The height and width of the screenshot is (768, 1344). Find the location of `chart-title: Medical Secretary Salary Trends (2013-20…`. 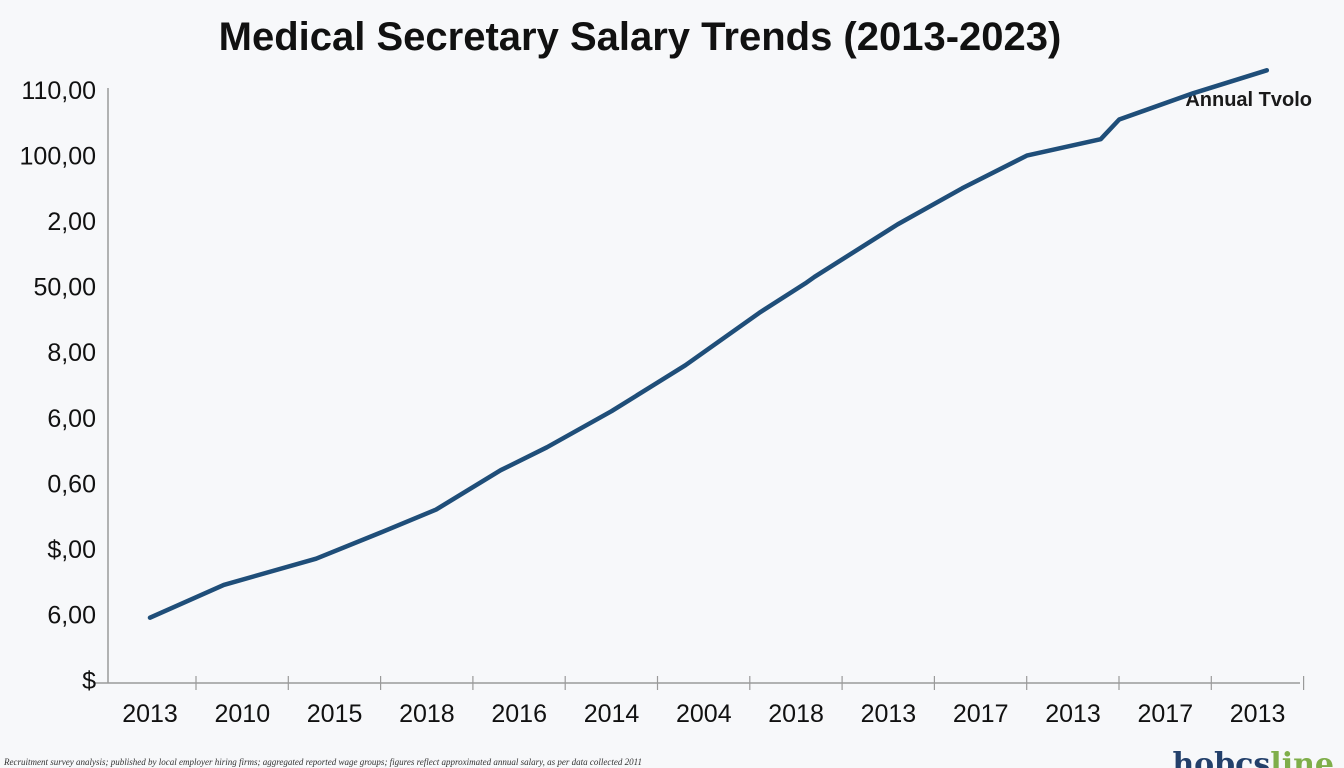

chart-title: Medical Secretary Salary Trends (2013-20… is located at coordinates (640, 37).